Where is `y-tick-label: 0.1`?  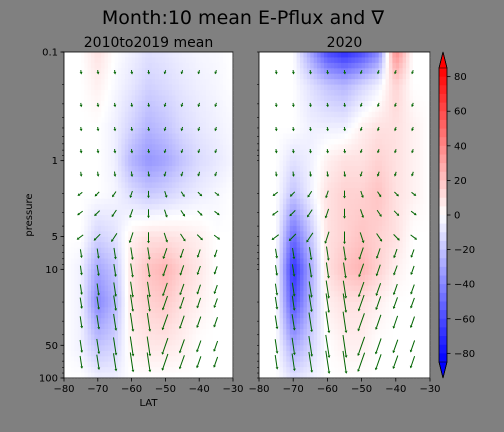
y-tick-label: 0.1 is located at coordinates (50, 53).